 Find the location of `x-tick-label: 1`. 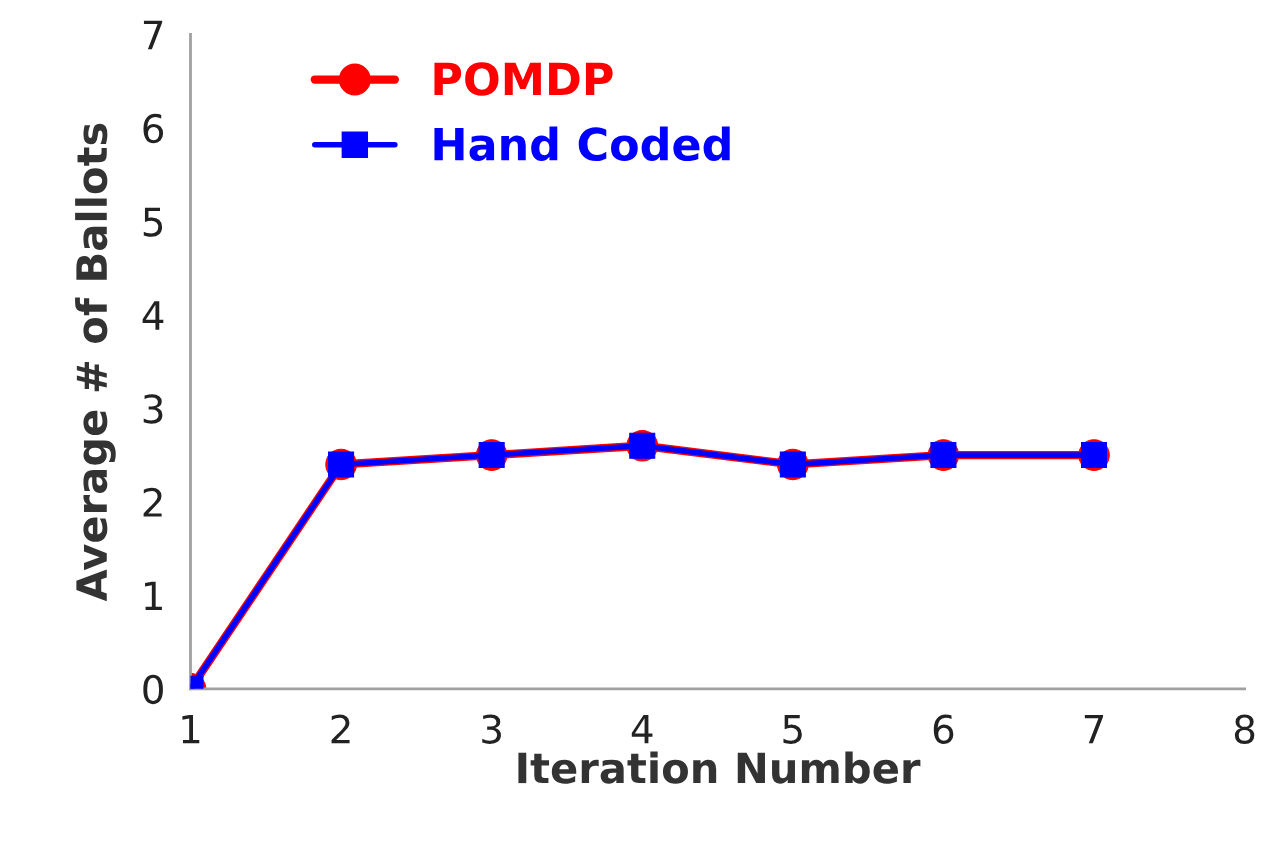

x-tick-label: 1 is located at coordinates (191, 729).